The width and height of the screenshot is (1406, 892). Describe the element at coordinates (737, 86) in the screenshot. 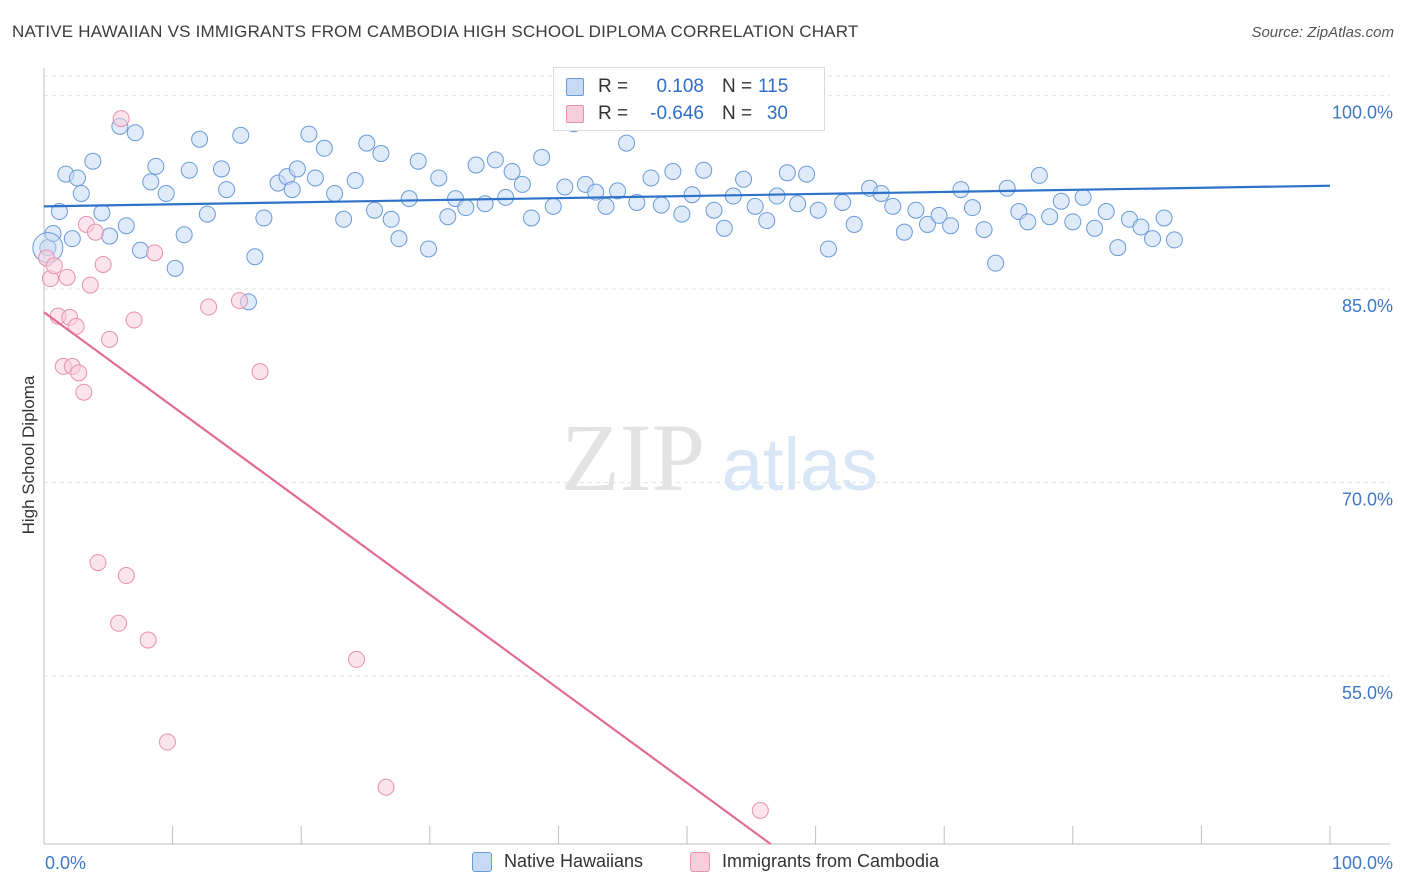

I see `n-label: N =` at that location.